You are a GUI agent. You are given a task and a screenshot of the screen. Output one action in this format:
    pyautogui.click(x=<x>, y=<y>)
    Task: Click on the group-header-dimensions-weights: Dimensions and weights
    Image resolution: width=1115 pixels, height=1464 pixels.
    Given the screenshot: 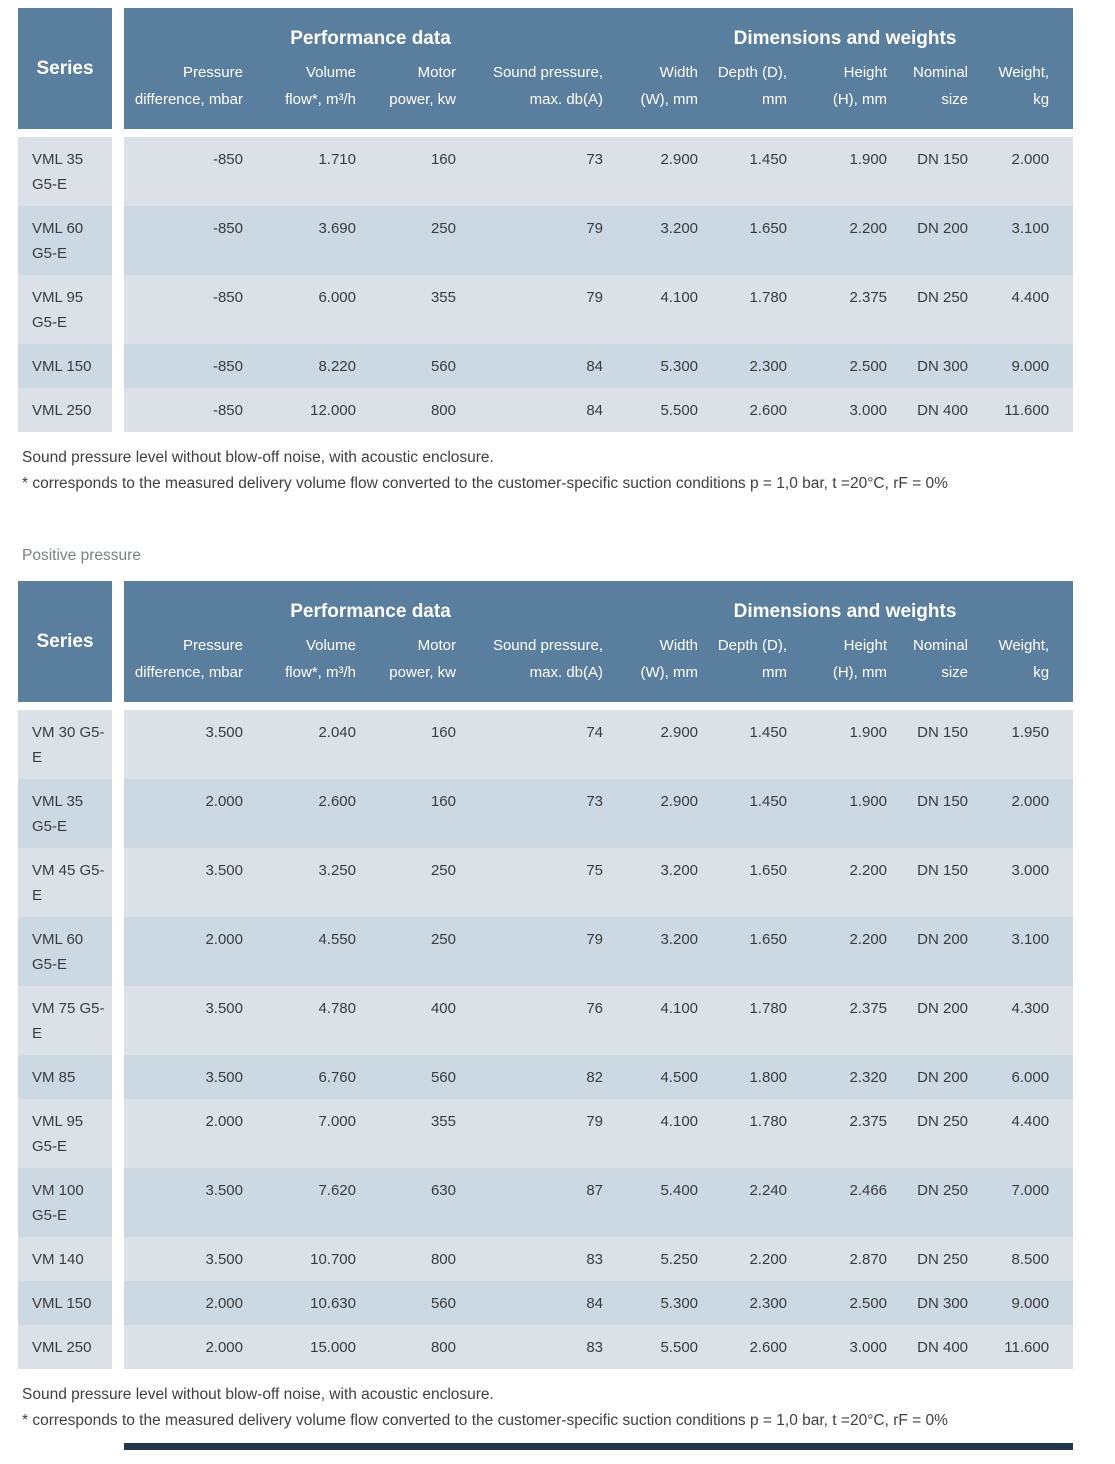 What is the action you would take?
    pyautogui.click(x=845, y=606)
    